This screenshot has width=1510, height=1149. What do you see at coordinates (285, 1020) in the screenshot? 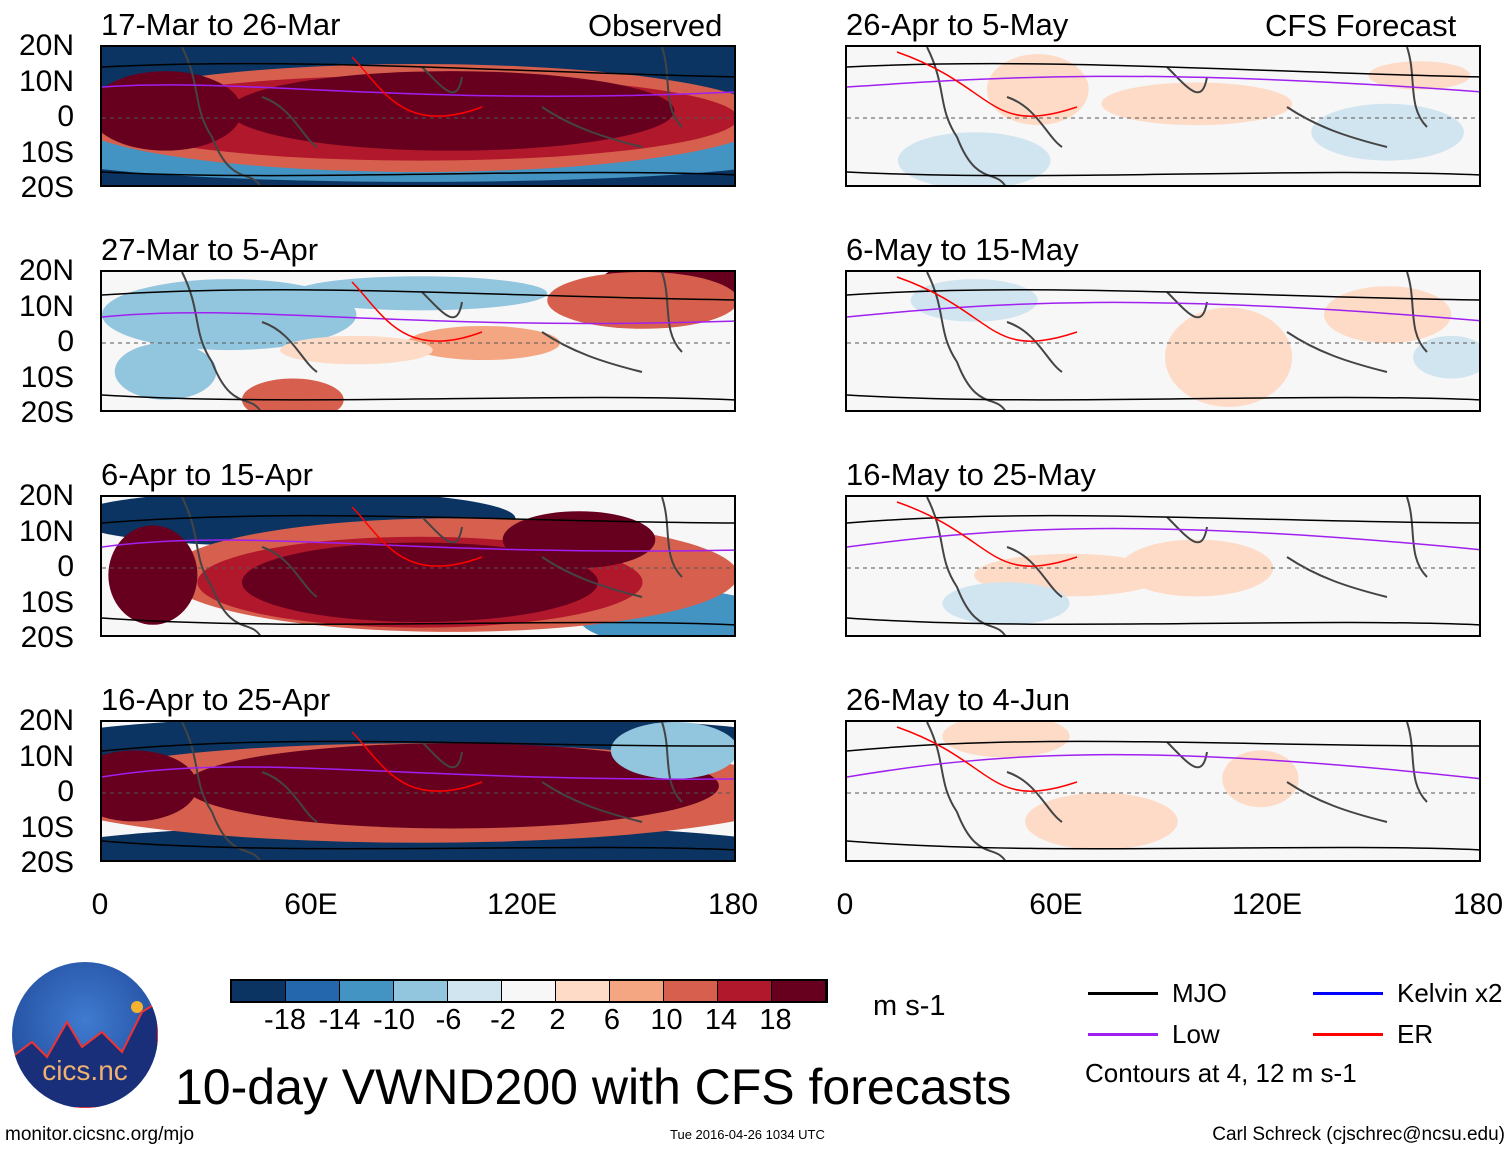
I see `colorbar-tick-label: -18` at bounding box center [285, 1020].